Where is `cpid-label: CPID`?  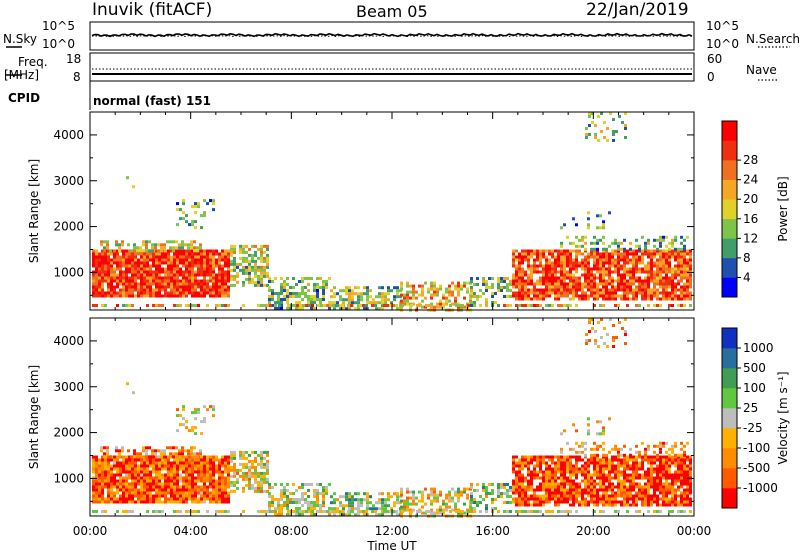
cpid-label: CPID is located at coordinates (24, 98).